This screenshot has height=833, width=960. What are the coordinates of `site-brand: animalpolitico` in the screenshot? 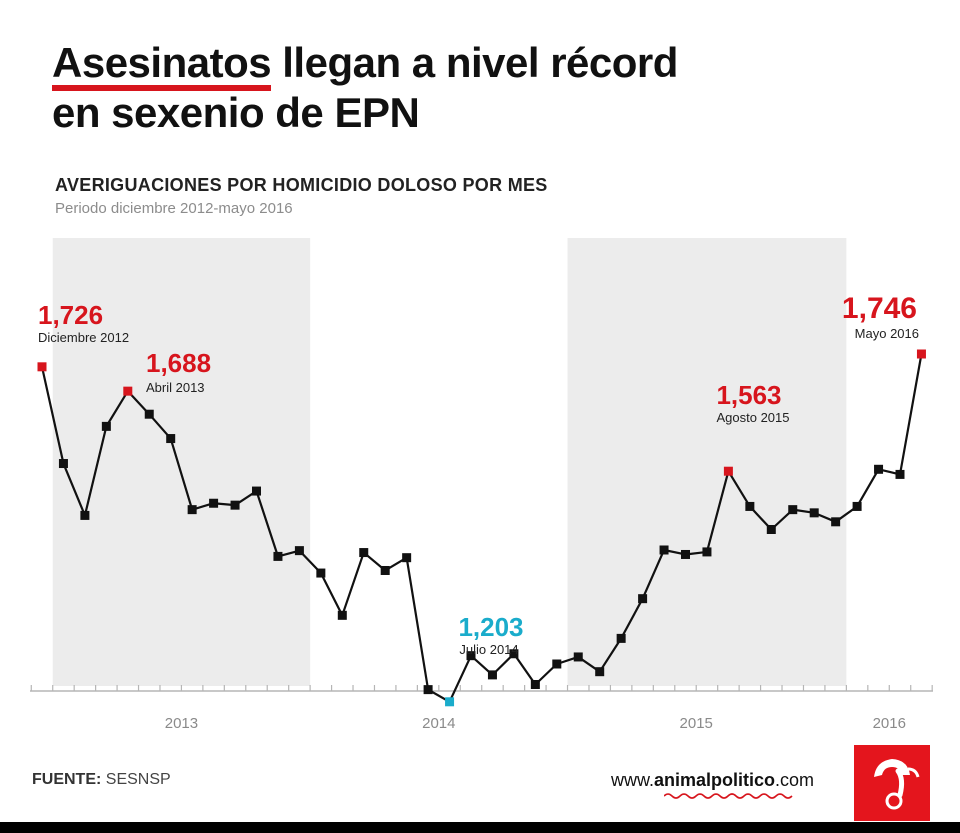 It's located at (715, 780).